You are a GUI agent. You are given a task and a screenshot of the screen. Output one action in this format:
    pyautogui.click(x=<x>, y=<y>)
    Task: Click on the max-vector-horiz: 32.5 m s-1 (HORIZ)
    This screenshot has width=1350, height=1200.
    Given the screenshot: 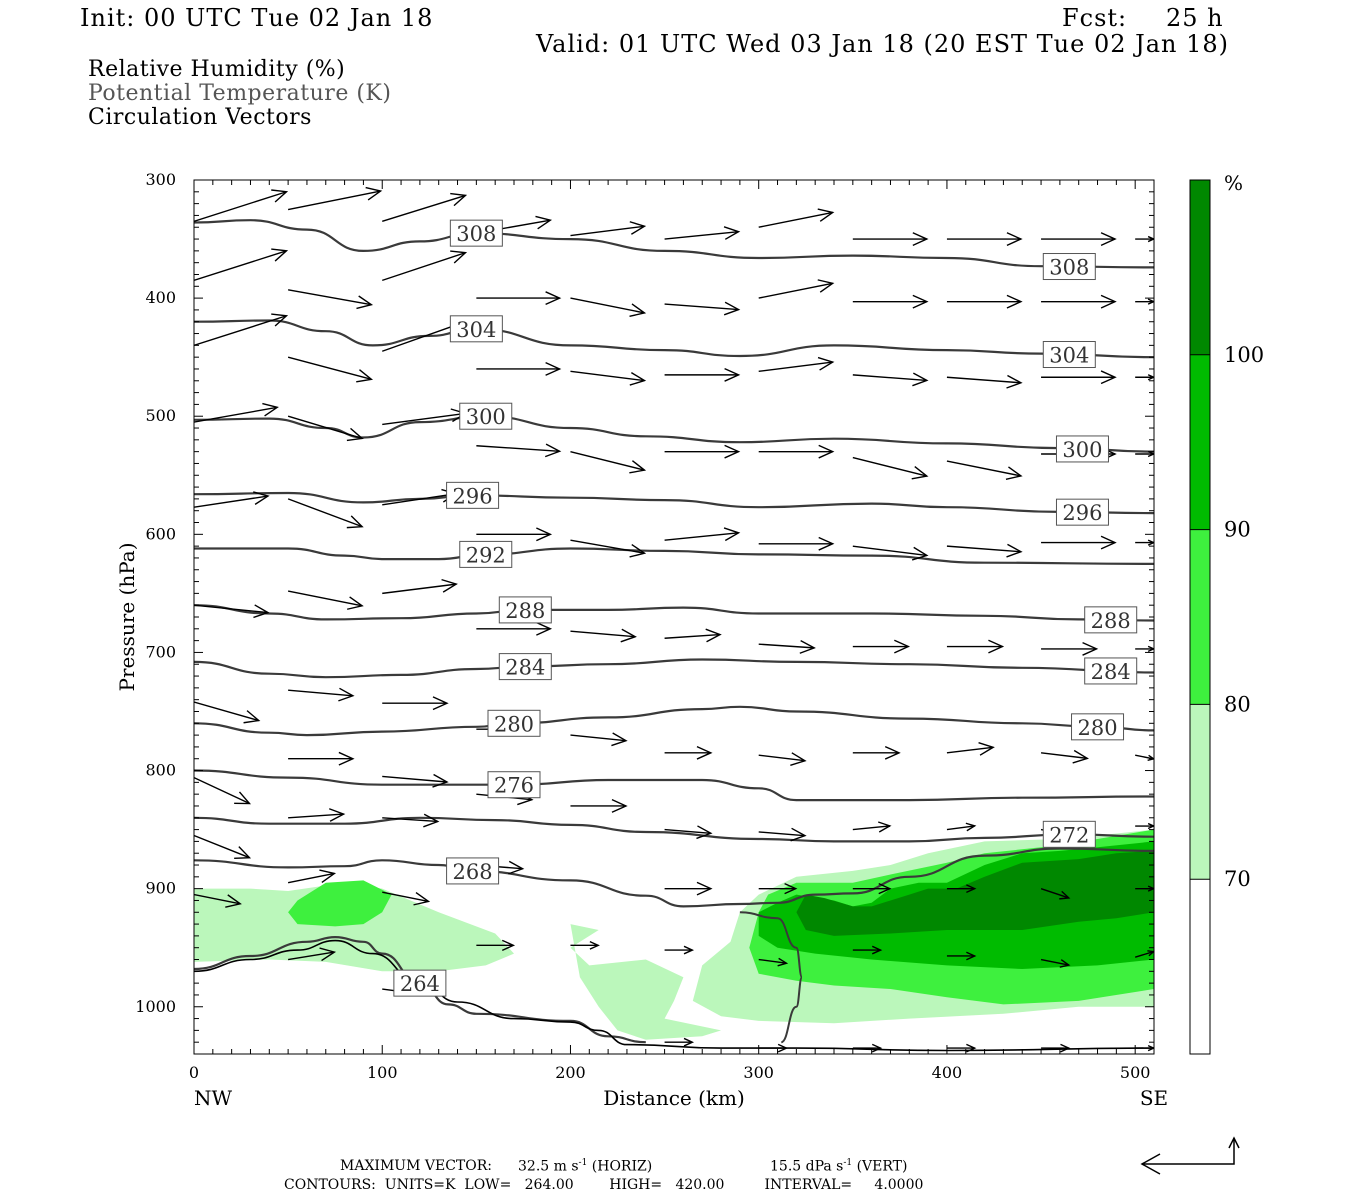 What is the action you would take?
    pyautogui.click(x=585, y=1166)
    